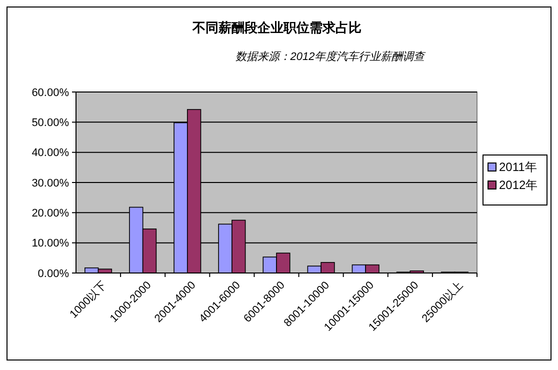  I want to click on y-tick-label: 20.00%, so click(51, 214).